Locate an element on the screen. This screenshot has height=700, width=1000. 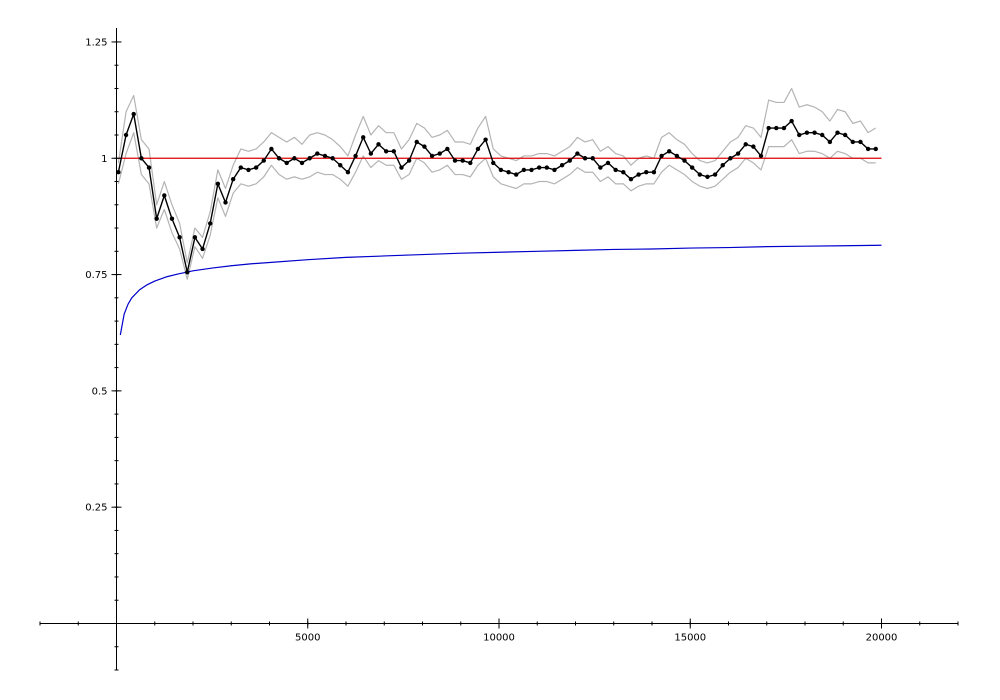
y-axis-ticks: 0.25 0.5 0.75 1 1.25 is located at coordinates (103, 354).